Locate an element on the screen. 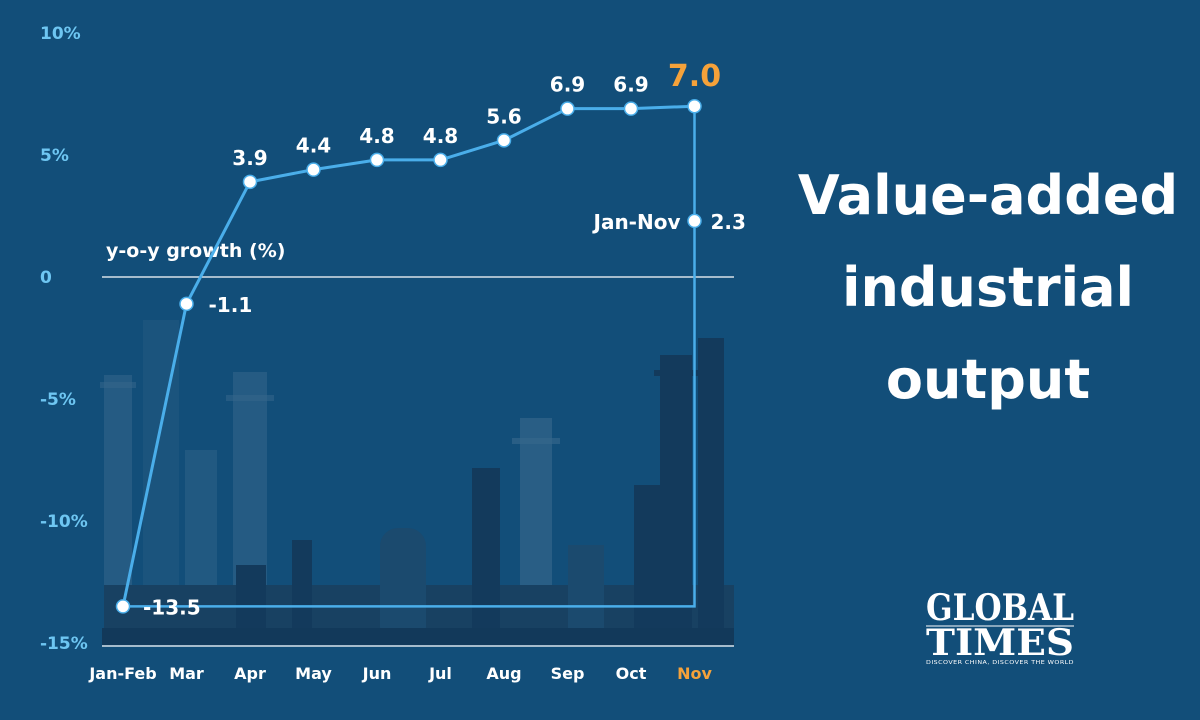  x-tick-label: May is located at coordinates (313, 673).